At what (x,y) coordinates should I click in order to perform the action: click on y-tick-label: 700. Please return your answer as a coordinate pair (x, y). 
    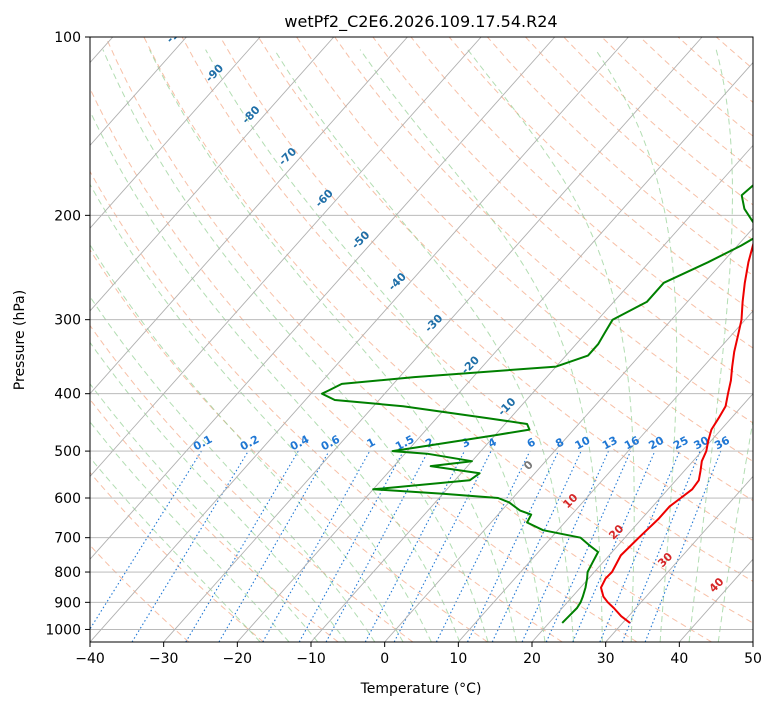
    Looking at the image, I should click on (67, 539).